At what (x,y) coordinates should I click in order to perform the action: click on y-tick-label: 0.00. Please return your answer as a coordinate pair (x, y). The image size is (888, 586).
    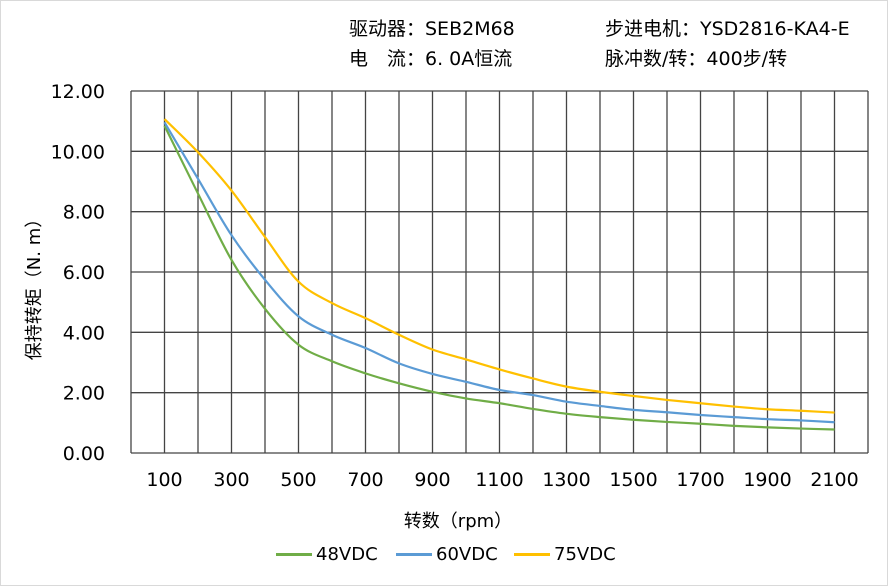
    Looking at the image, I should click on (84, 454).